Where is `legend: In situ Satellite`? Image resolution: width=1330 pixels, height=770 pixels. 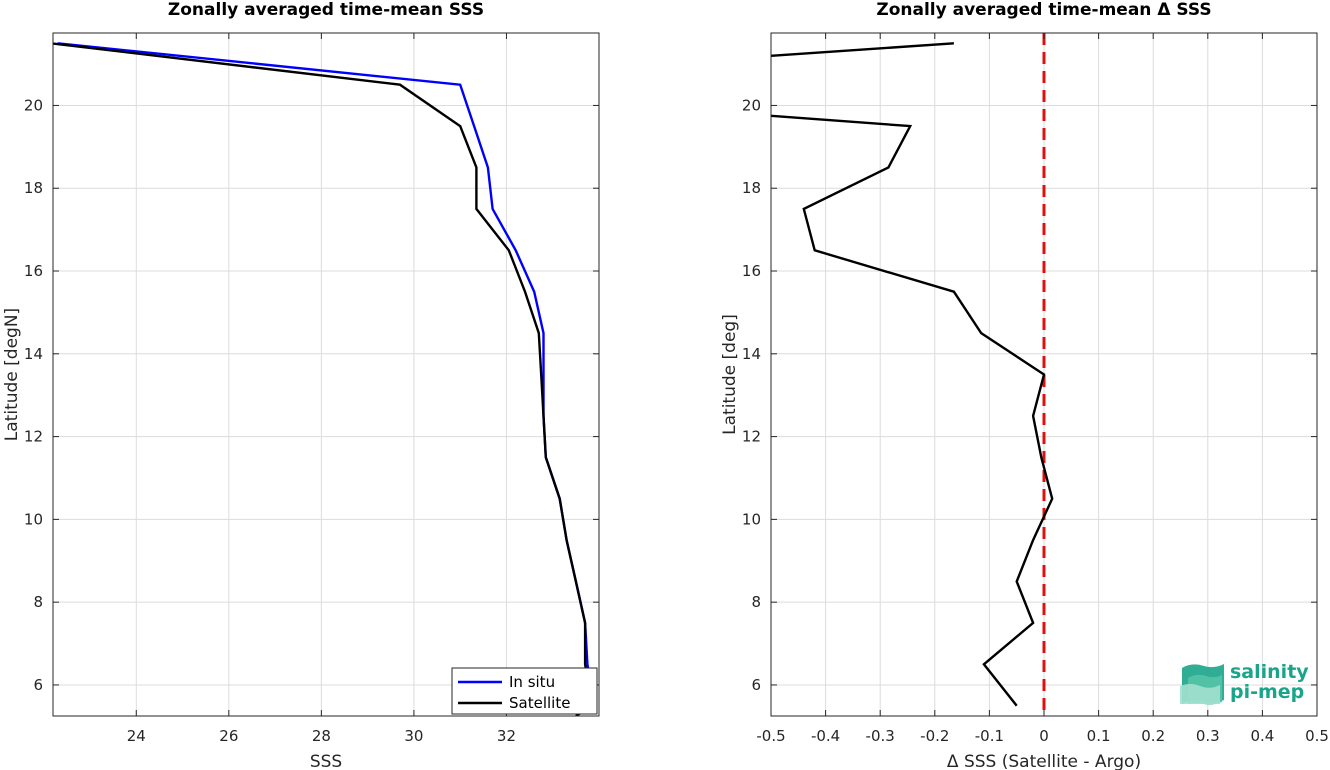
legend: In situ Satellite is located at coordinates (524, 691).